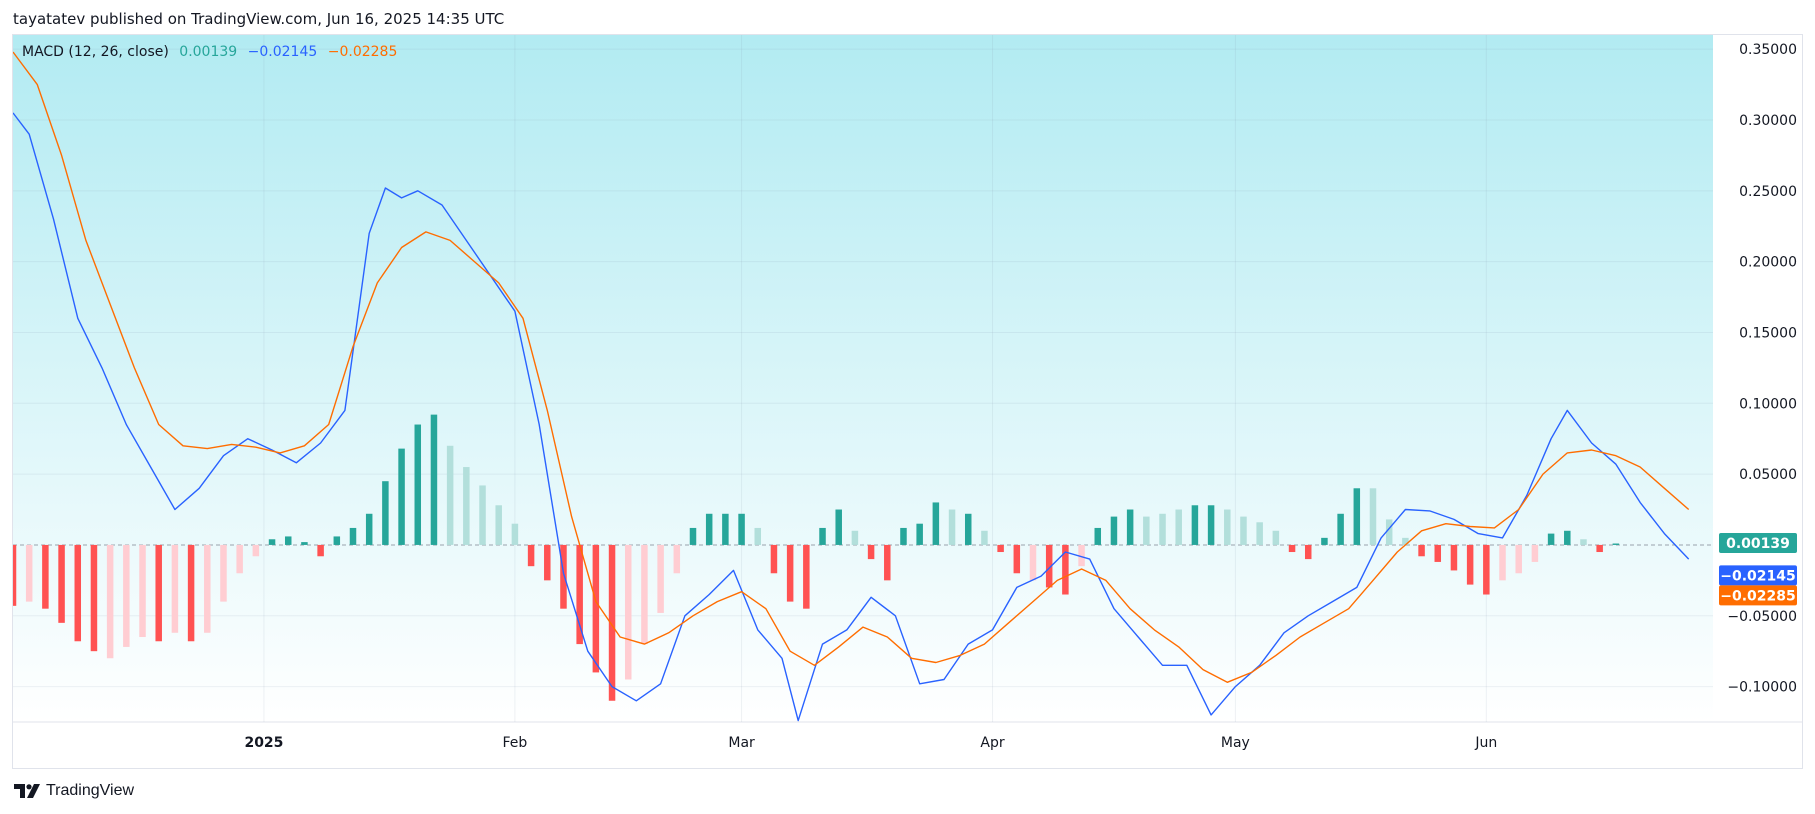 This screenshot has height=814, width=1815. What do you see at coordinates (515, 743) in the screenshot?
I see `x-tick-label: Feb` at bounding box center [515, 743].